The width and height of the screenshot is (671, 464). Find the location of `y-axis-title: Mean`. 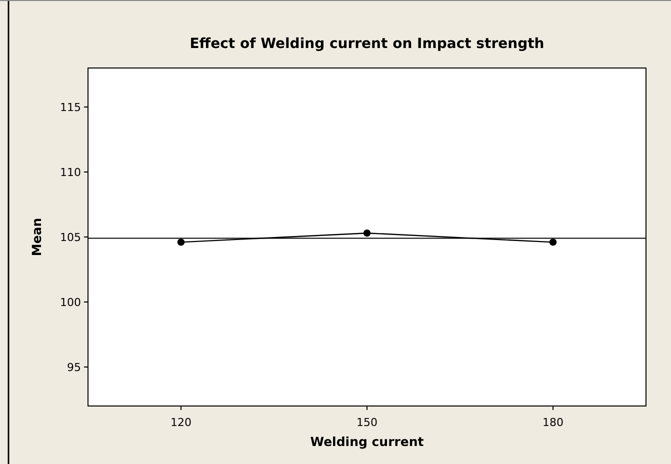

y-axis-title: Mean is located at coordinates (36, 237).